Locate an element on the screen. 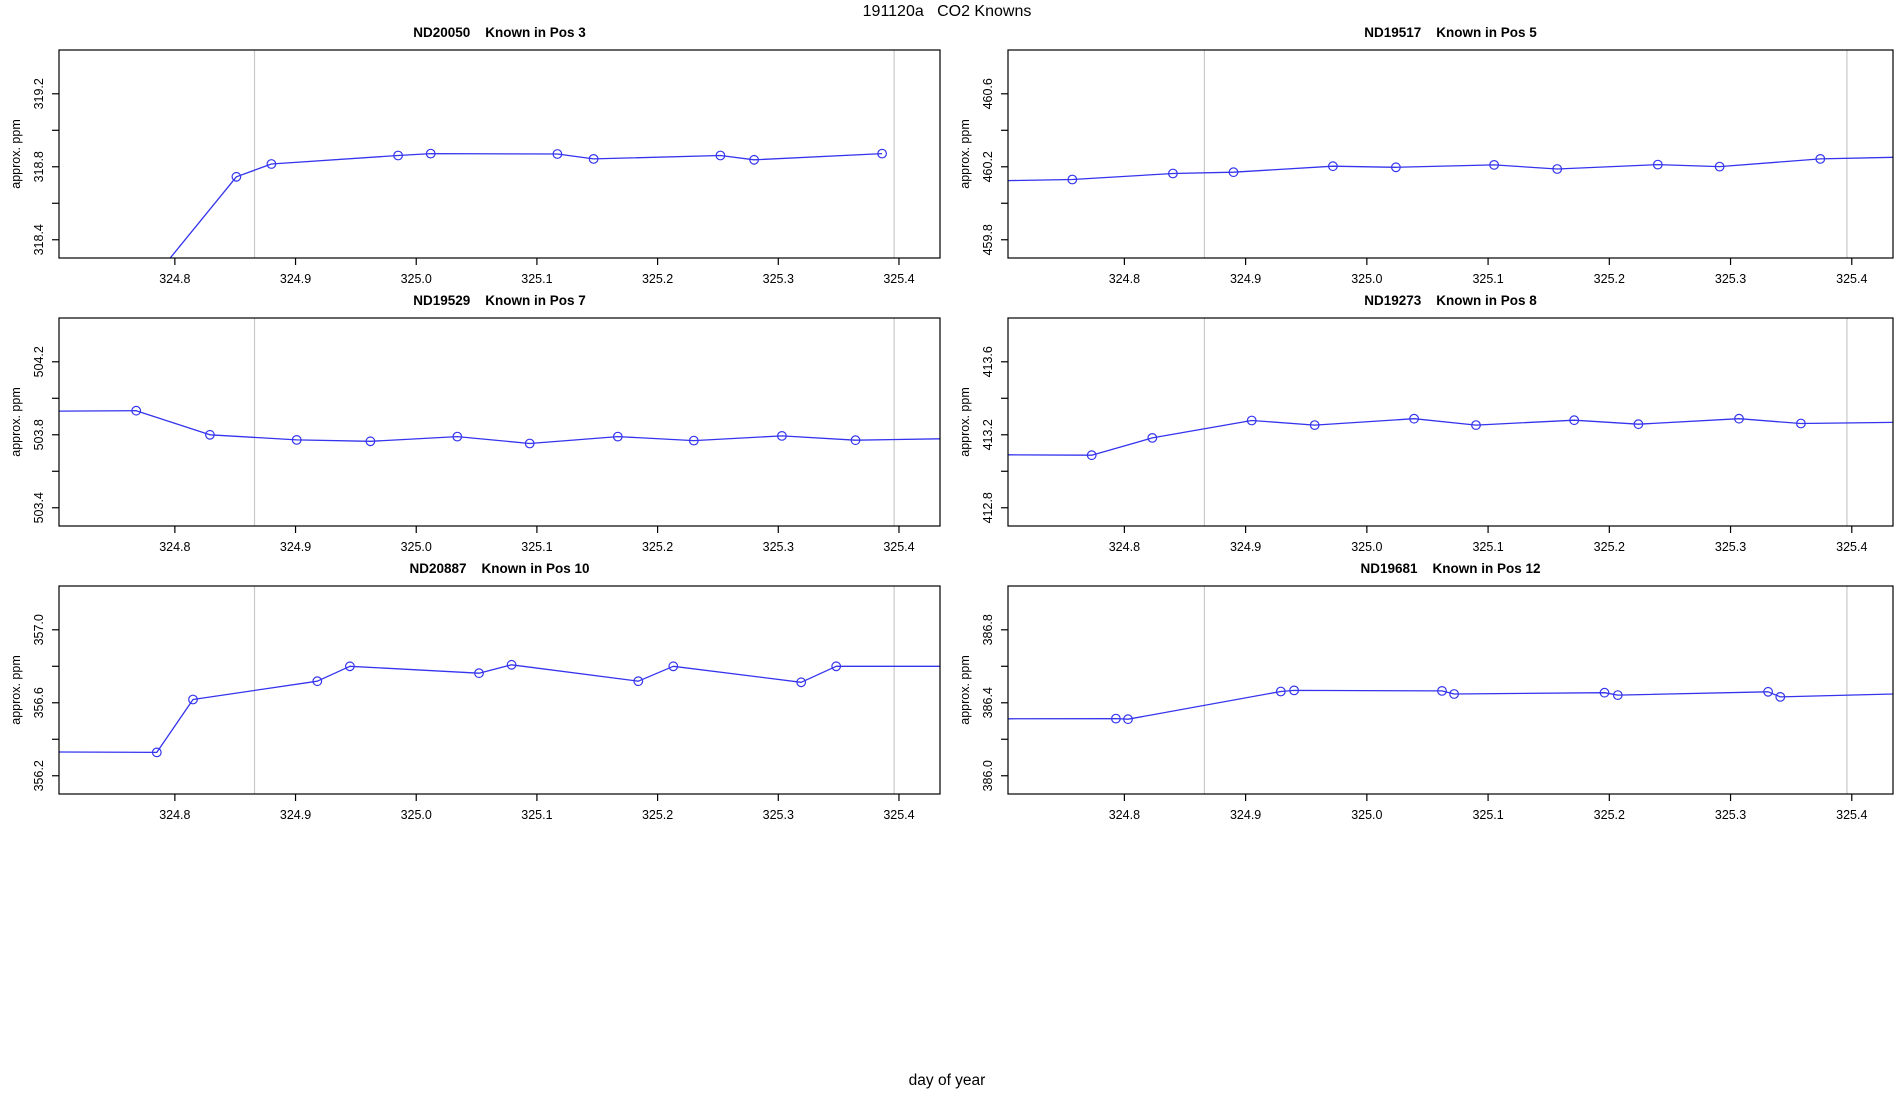  svg-text: 503.8 is located at coordinates (39, 434).